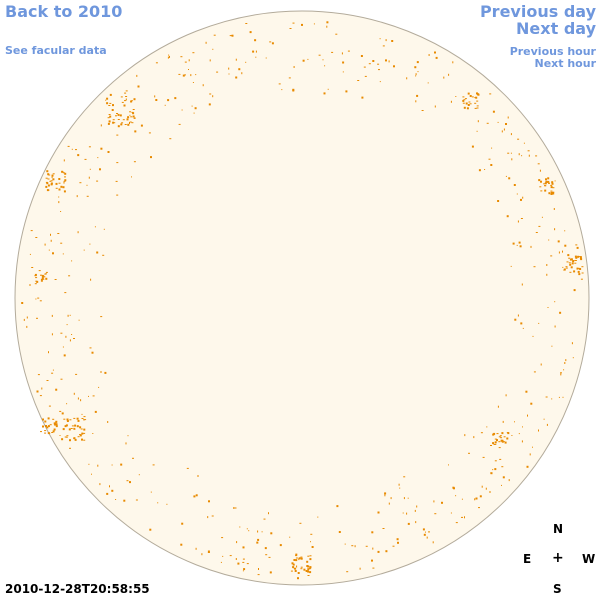 The width and height of the screenshot is (600, 600). Describe the element at coordinates (537, 11) in the screenshot. I see `previous-day-link: Previous day` at that location.